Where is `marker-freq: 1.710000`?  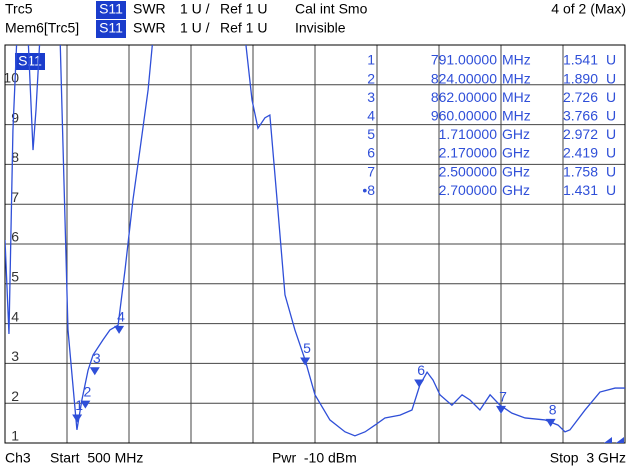 marker-freq: 1.710000 is located at coordinates (468, 134).